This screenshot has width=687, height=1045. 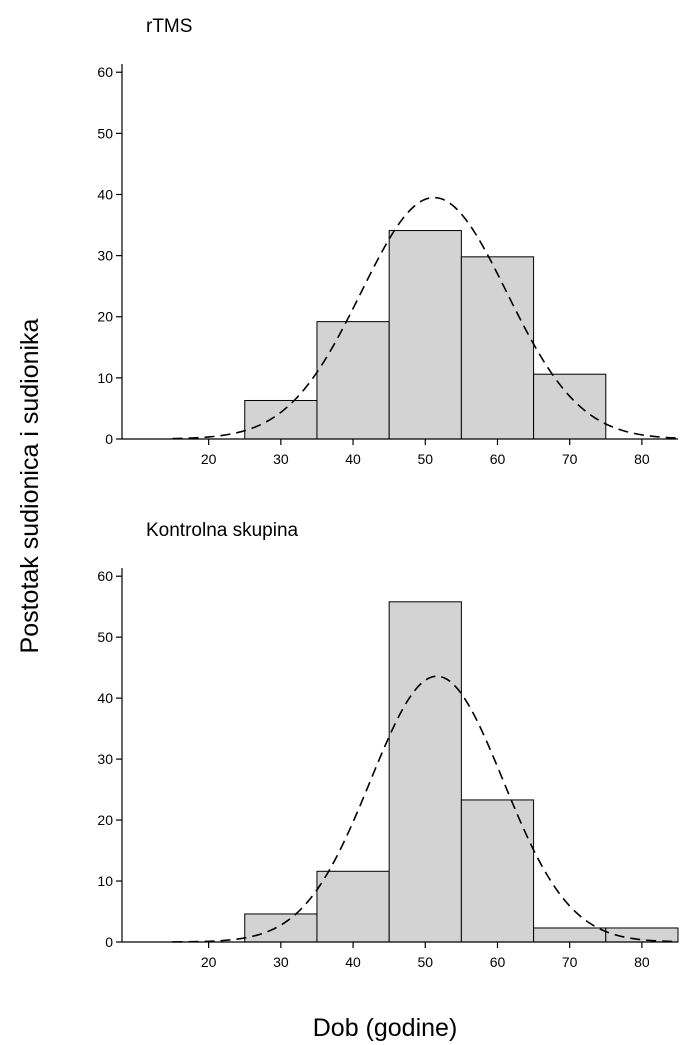 What do you see at coordinates (385, 1028) in the screenshot?
I see `x-axis-title: Dob (godine)` at bounding box center [385, 1028].